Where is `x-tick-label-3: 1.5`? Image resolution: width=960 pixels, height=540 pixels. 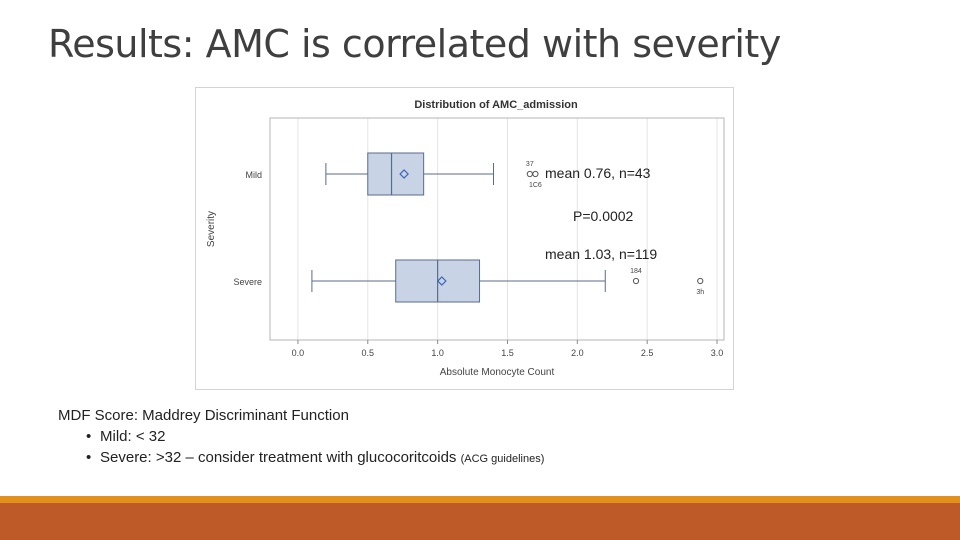
x-tick-label-3: 1.5 is located at coordinates (507, 353).